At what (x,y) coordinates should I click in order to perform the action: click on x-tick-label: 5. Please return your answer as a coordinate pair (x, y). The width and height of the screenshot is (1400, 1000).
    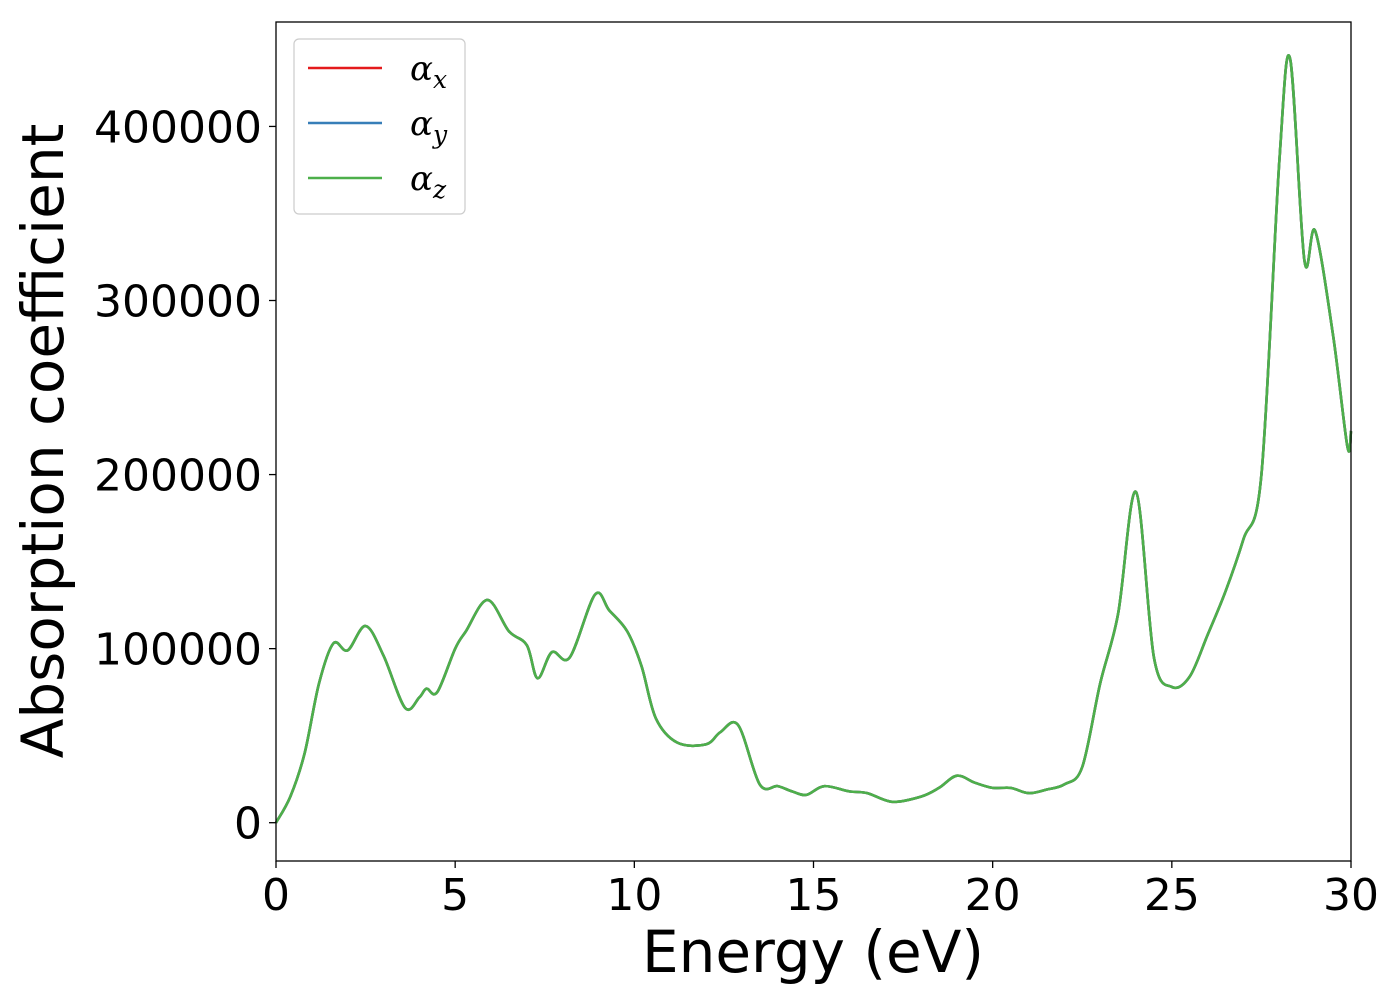
    Looking at the image, I should click on (455, 895).